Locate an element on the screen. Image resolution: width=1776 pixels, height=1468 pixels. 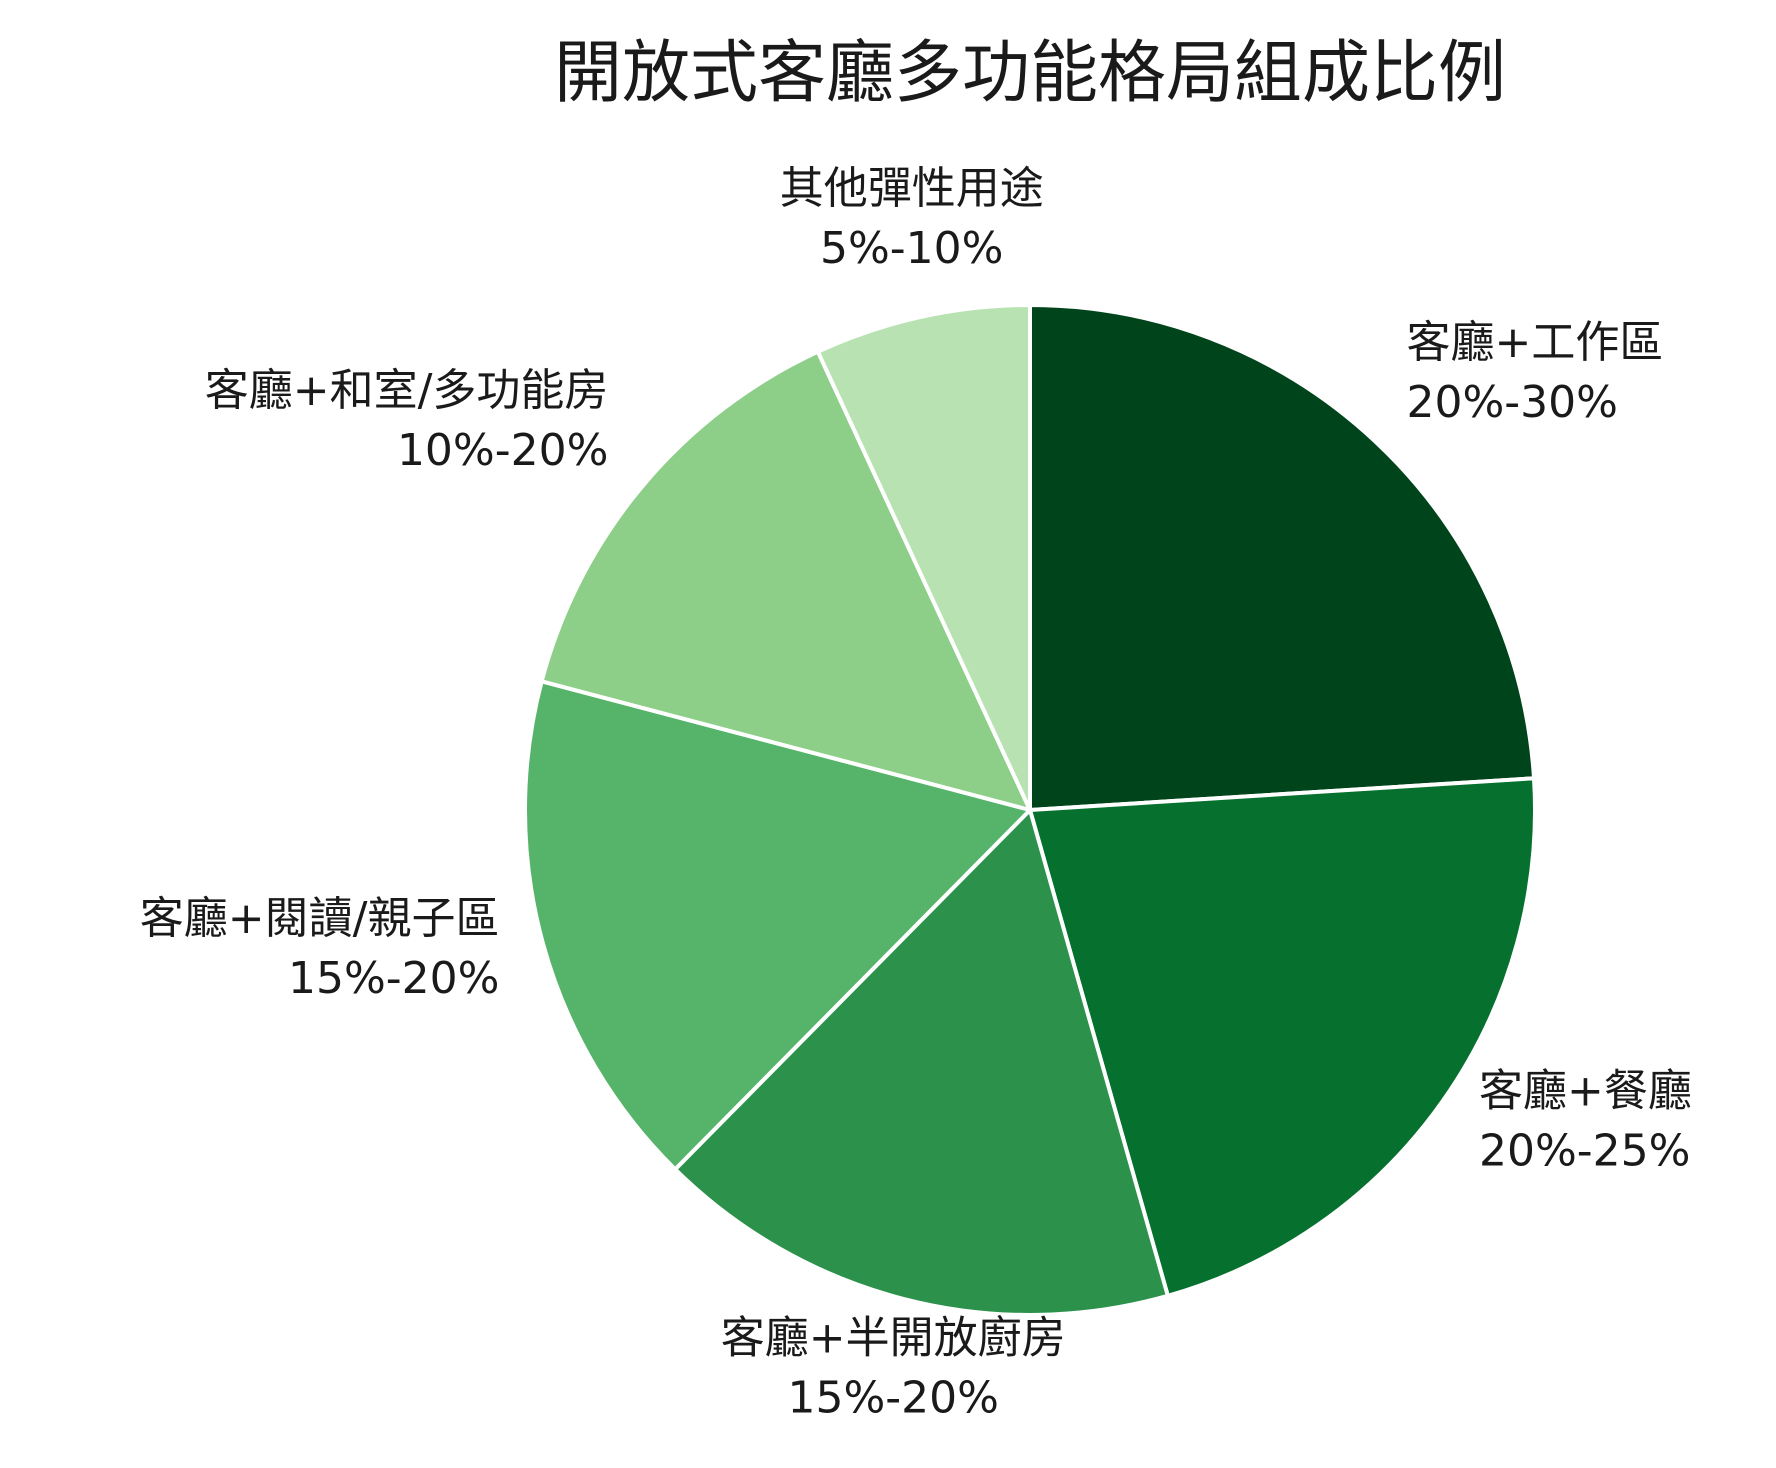
slice-label-2: 客廳+餐廳 is located at coordinates (1585, 1091).